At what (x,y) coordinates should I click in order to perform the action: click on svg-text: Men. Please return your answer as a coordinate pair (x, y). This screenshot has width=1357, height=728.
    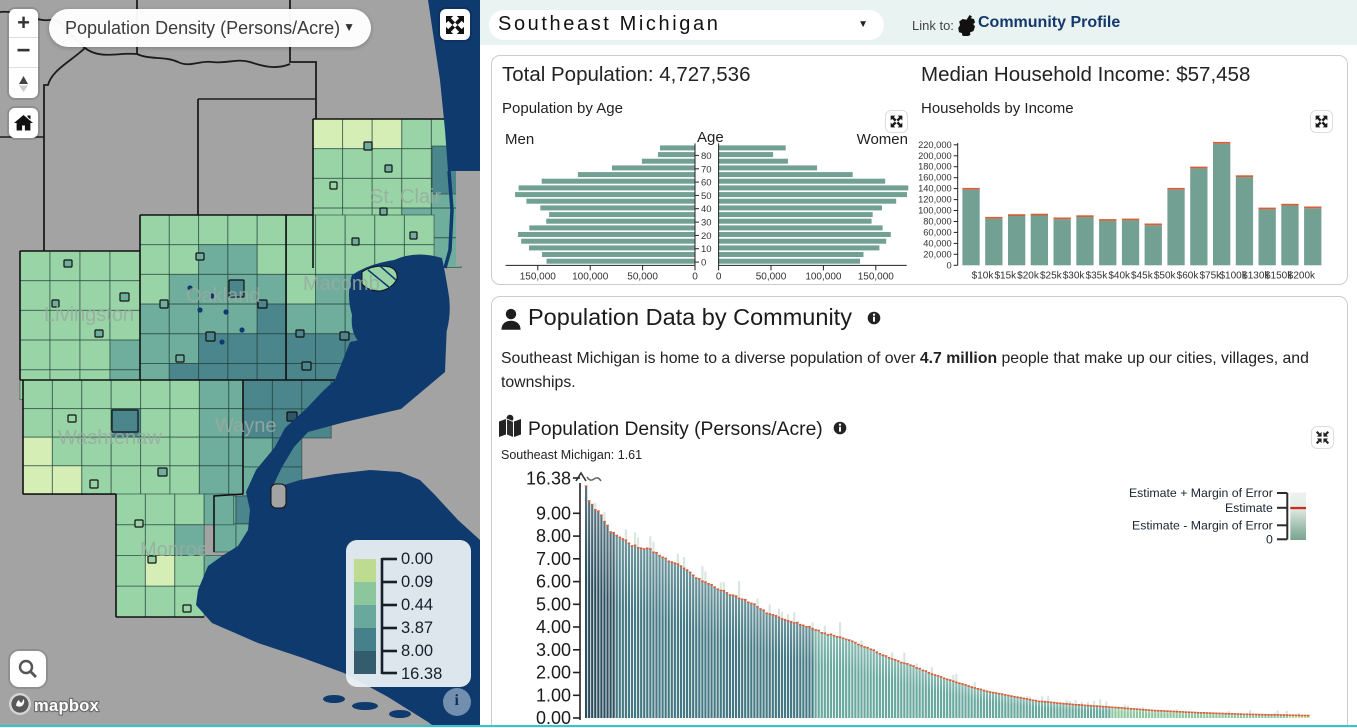
    Looking at the image, I should click on (519, 139).